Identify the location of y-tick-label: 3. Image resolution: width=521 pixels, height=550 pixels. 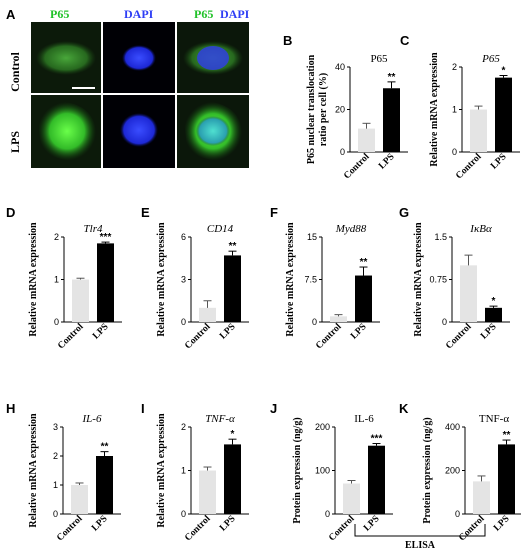
(55, 427).